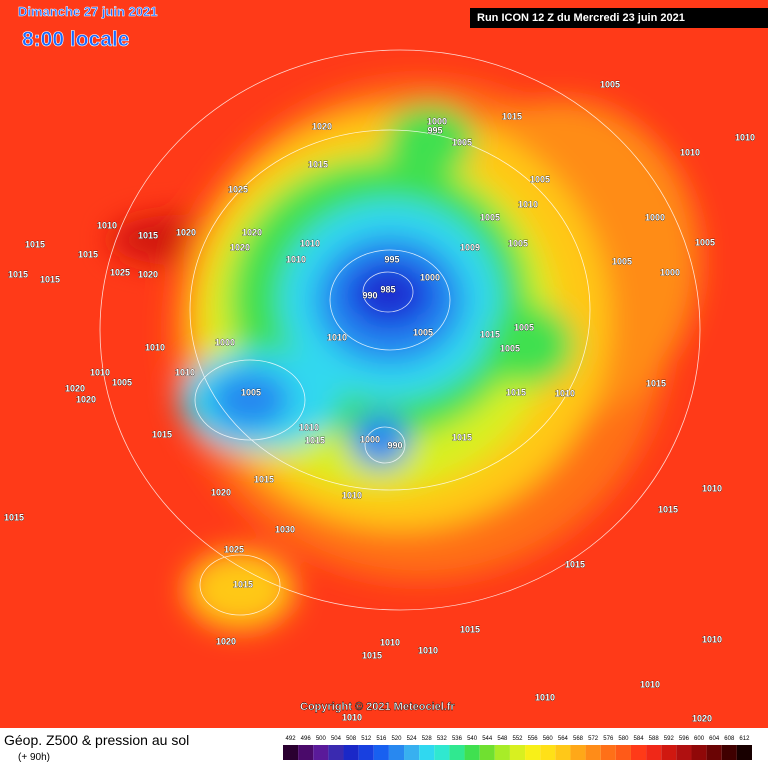  What do you see at coordinates (533, 739) in the screenshot?
I see `legend-label: 556` at bounding box center [533, 739].